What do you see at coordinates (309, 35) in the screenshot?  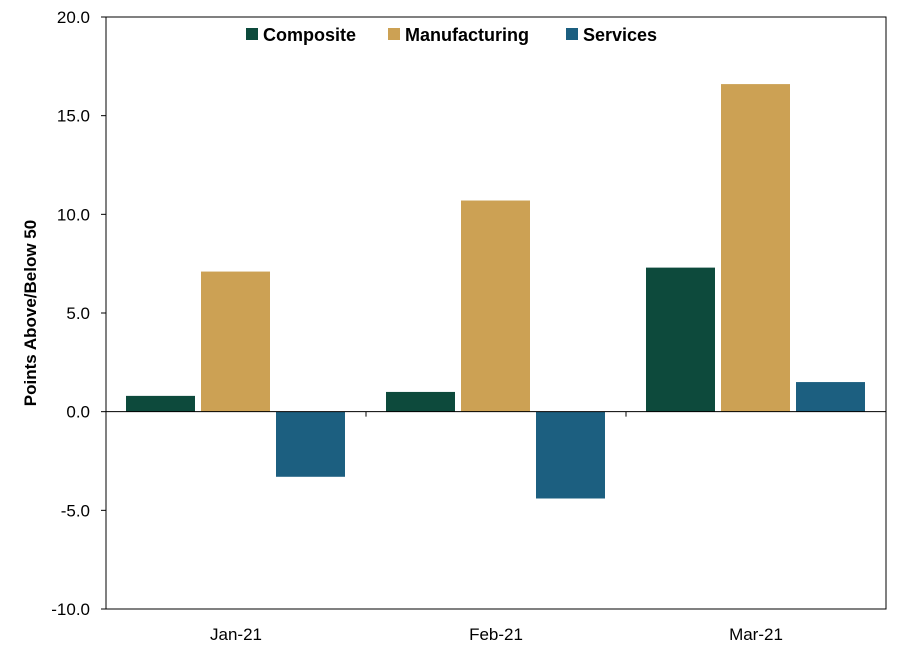 I see `legend-label-composite: Composite` at bounding box center [309, 35].